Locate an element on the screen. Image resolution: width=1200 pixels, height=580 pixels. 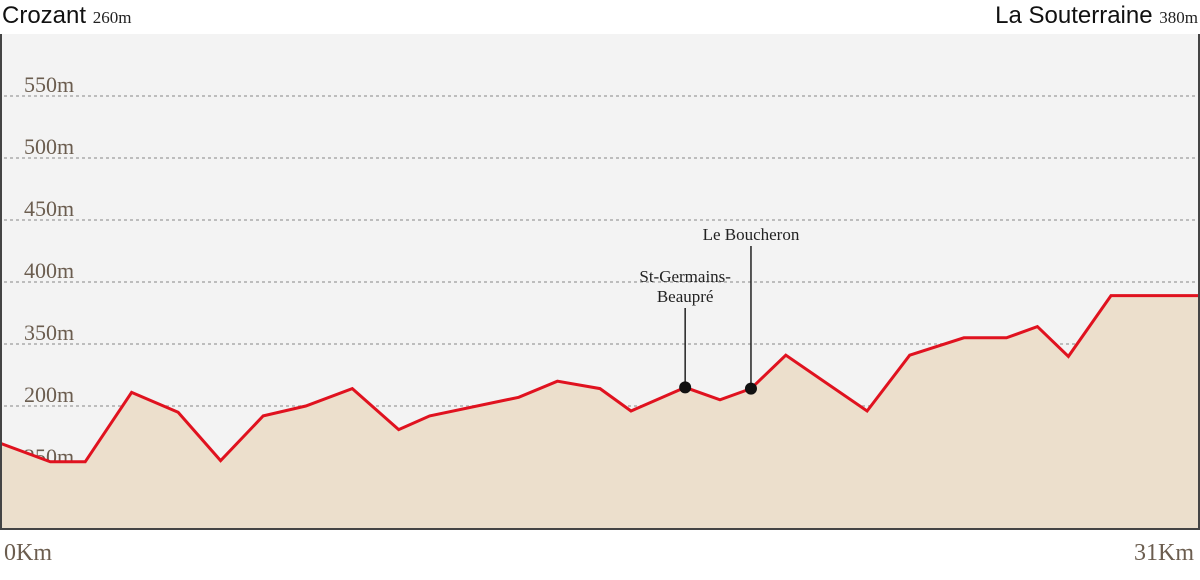
waypoint-label: Beaupré is located at coordinates (685, 296).